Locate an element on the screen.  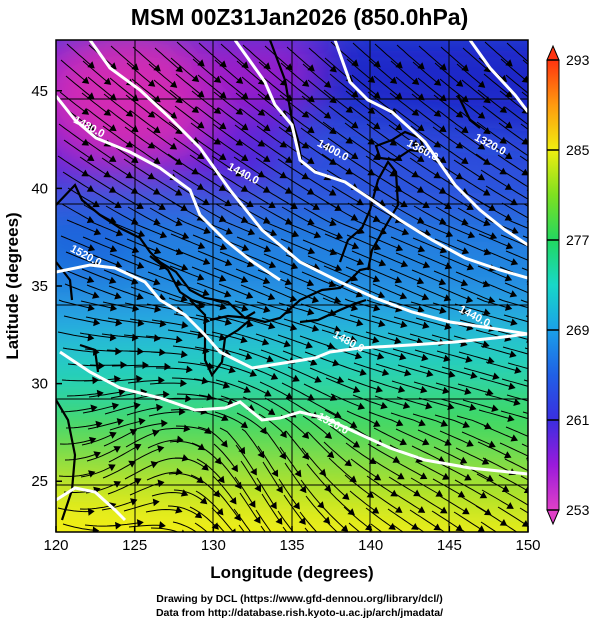
colorbar: 253 261 269 277 285 293 is located at coordinates (568, 285).